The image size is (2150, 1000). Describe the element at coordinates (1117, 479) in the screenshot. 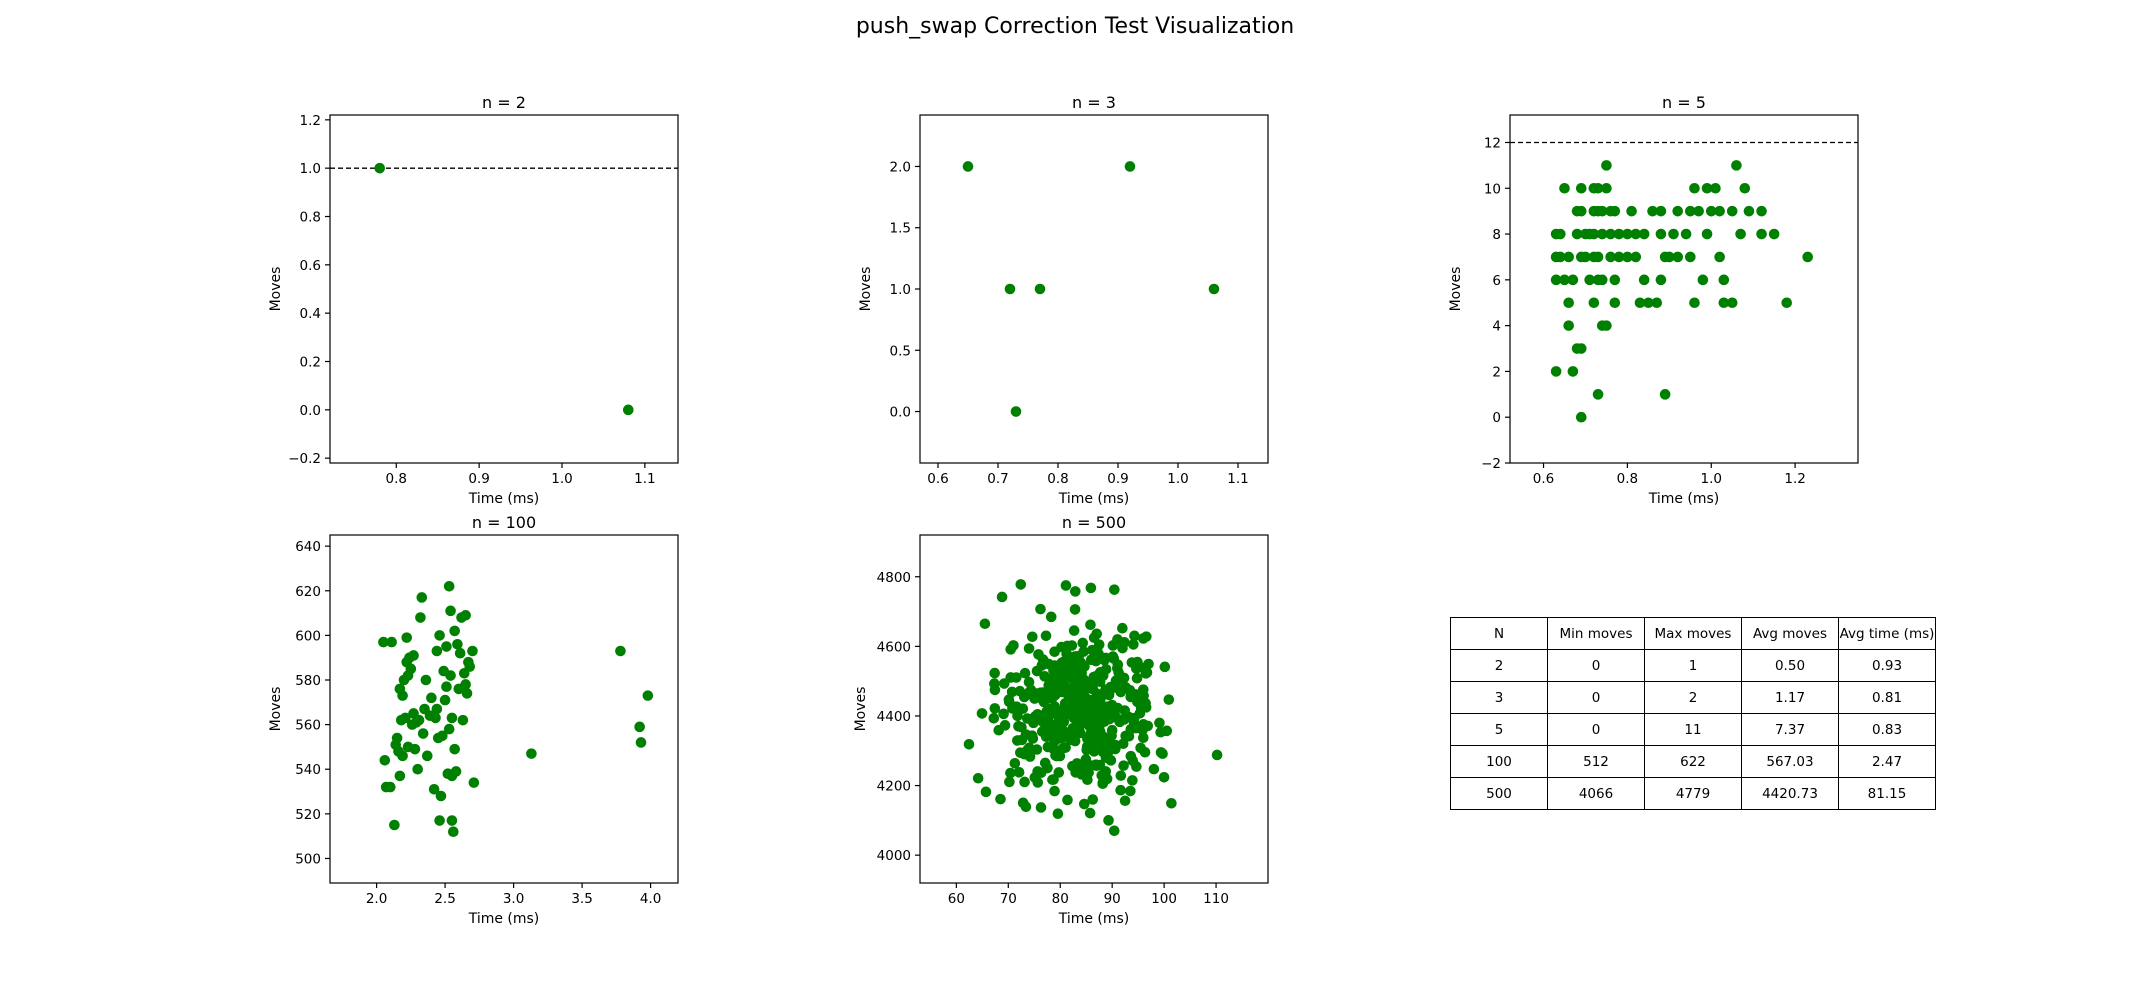

I see `x-tick-label: 0.9` at that location.